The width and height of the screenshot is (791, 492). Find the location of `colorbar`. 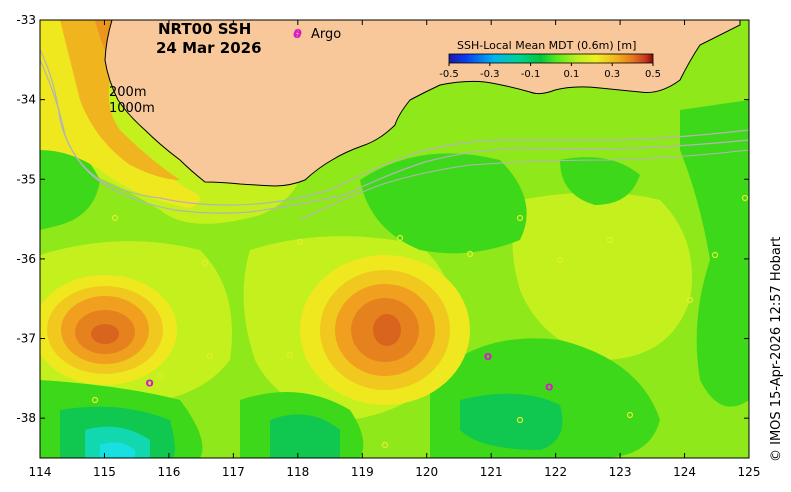

colorbar is located at coordinates (551, 58).